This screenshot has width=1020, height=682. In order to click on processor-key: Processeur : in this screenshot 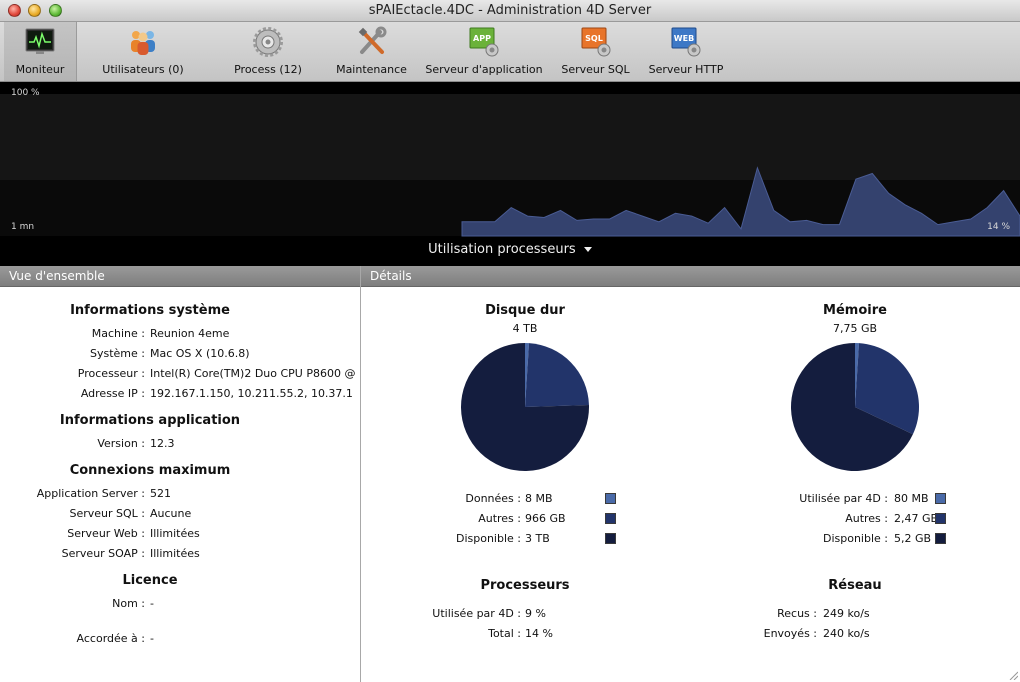, I will do `click(111, 373)`.